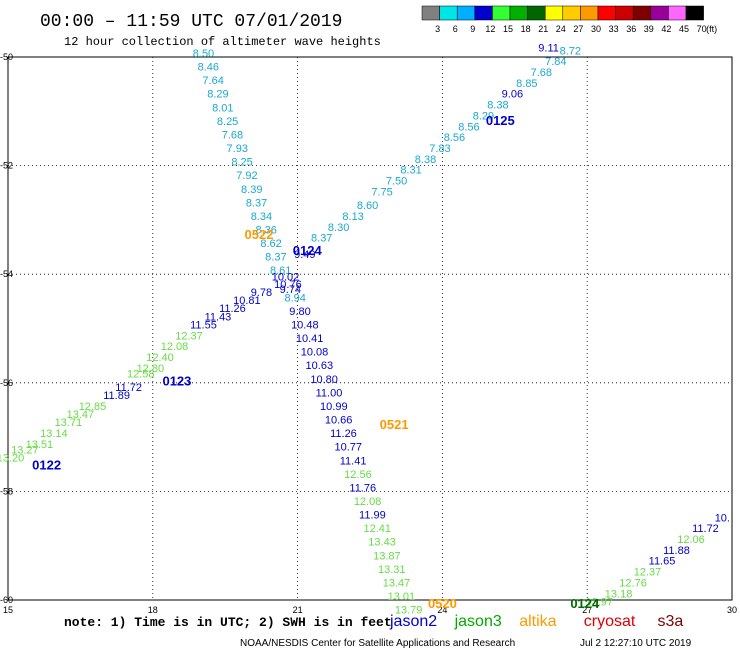 Image resolution: width=740 pixels, height=650 pixels. I want to click on wave-height-label: 11.89, so click(116, 396).